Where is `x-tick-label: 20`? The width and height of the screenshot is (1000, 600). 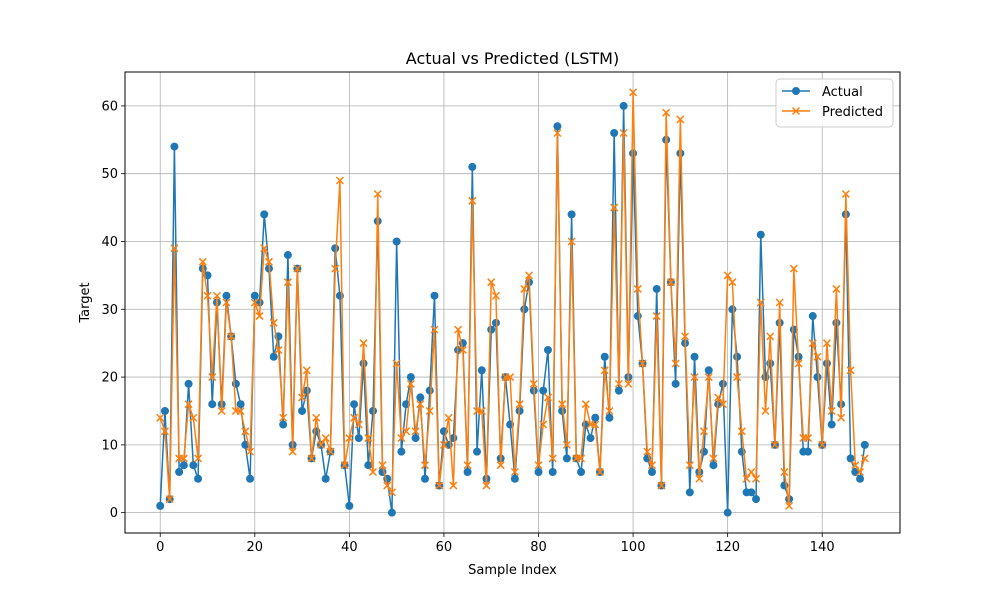 x-tick-label: 20 is located at coordinates (255, 547).